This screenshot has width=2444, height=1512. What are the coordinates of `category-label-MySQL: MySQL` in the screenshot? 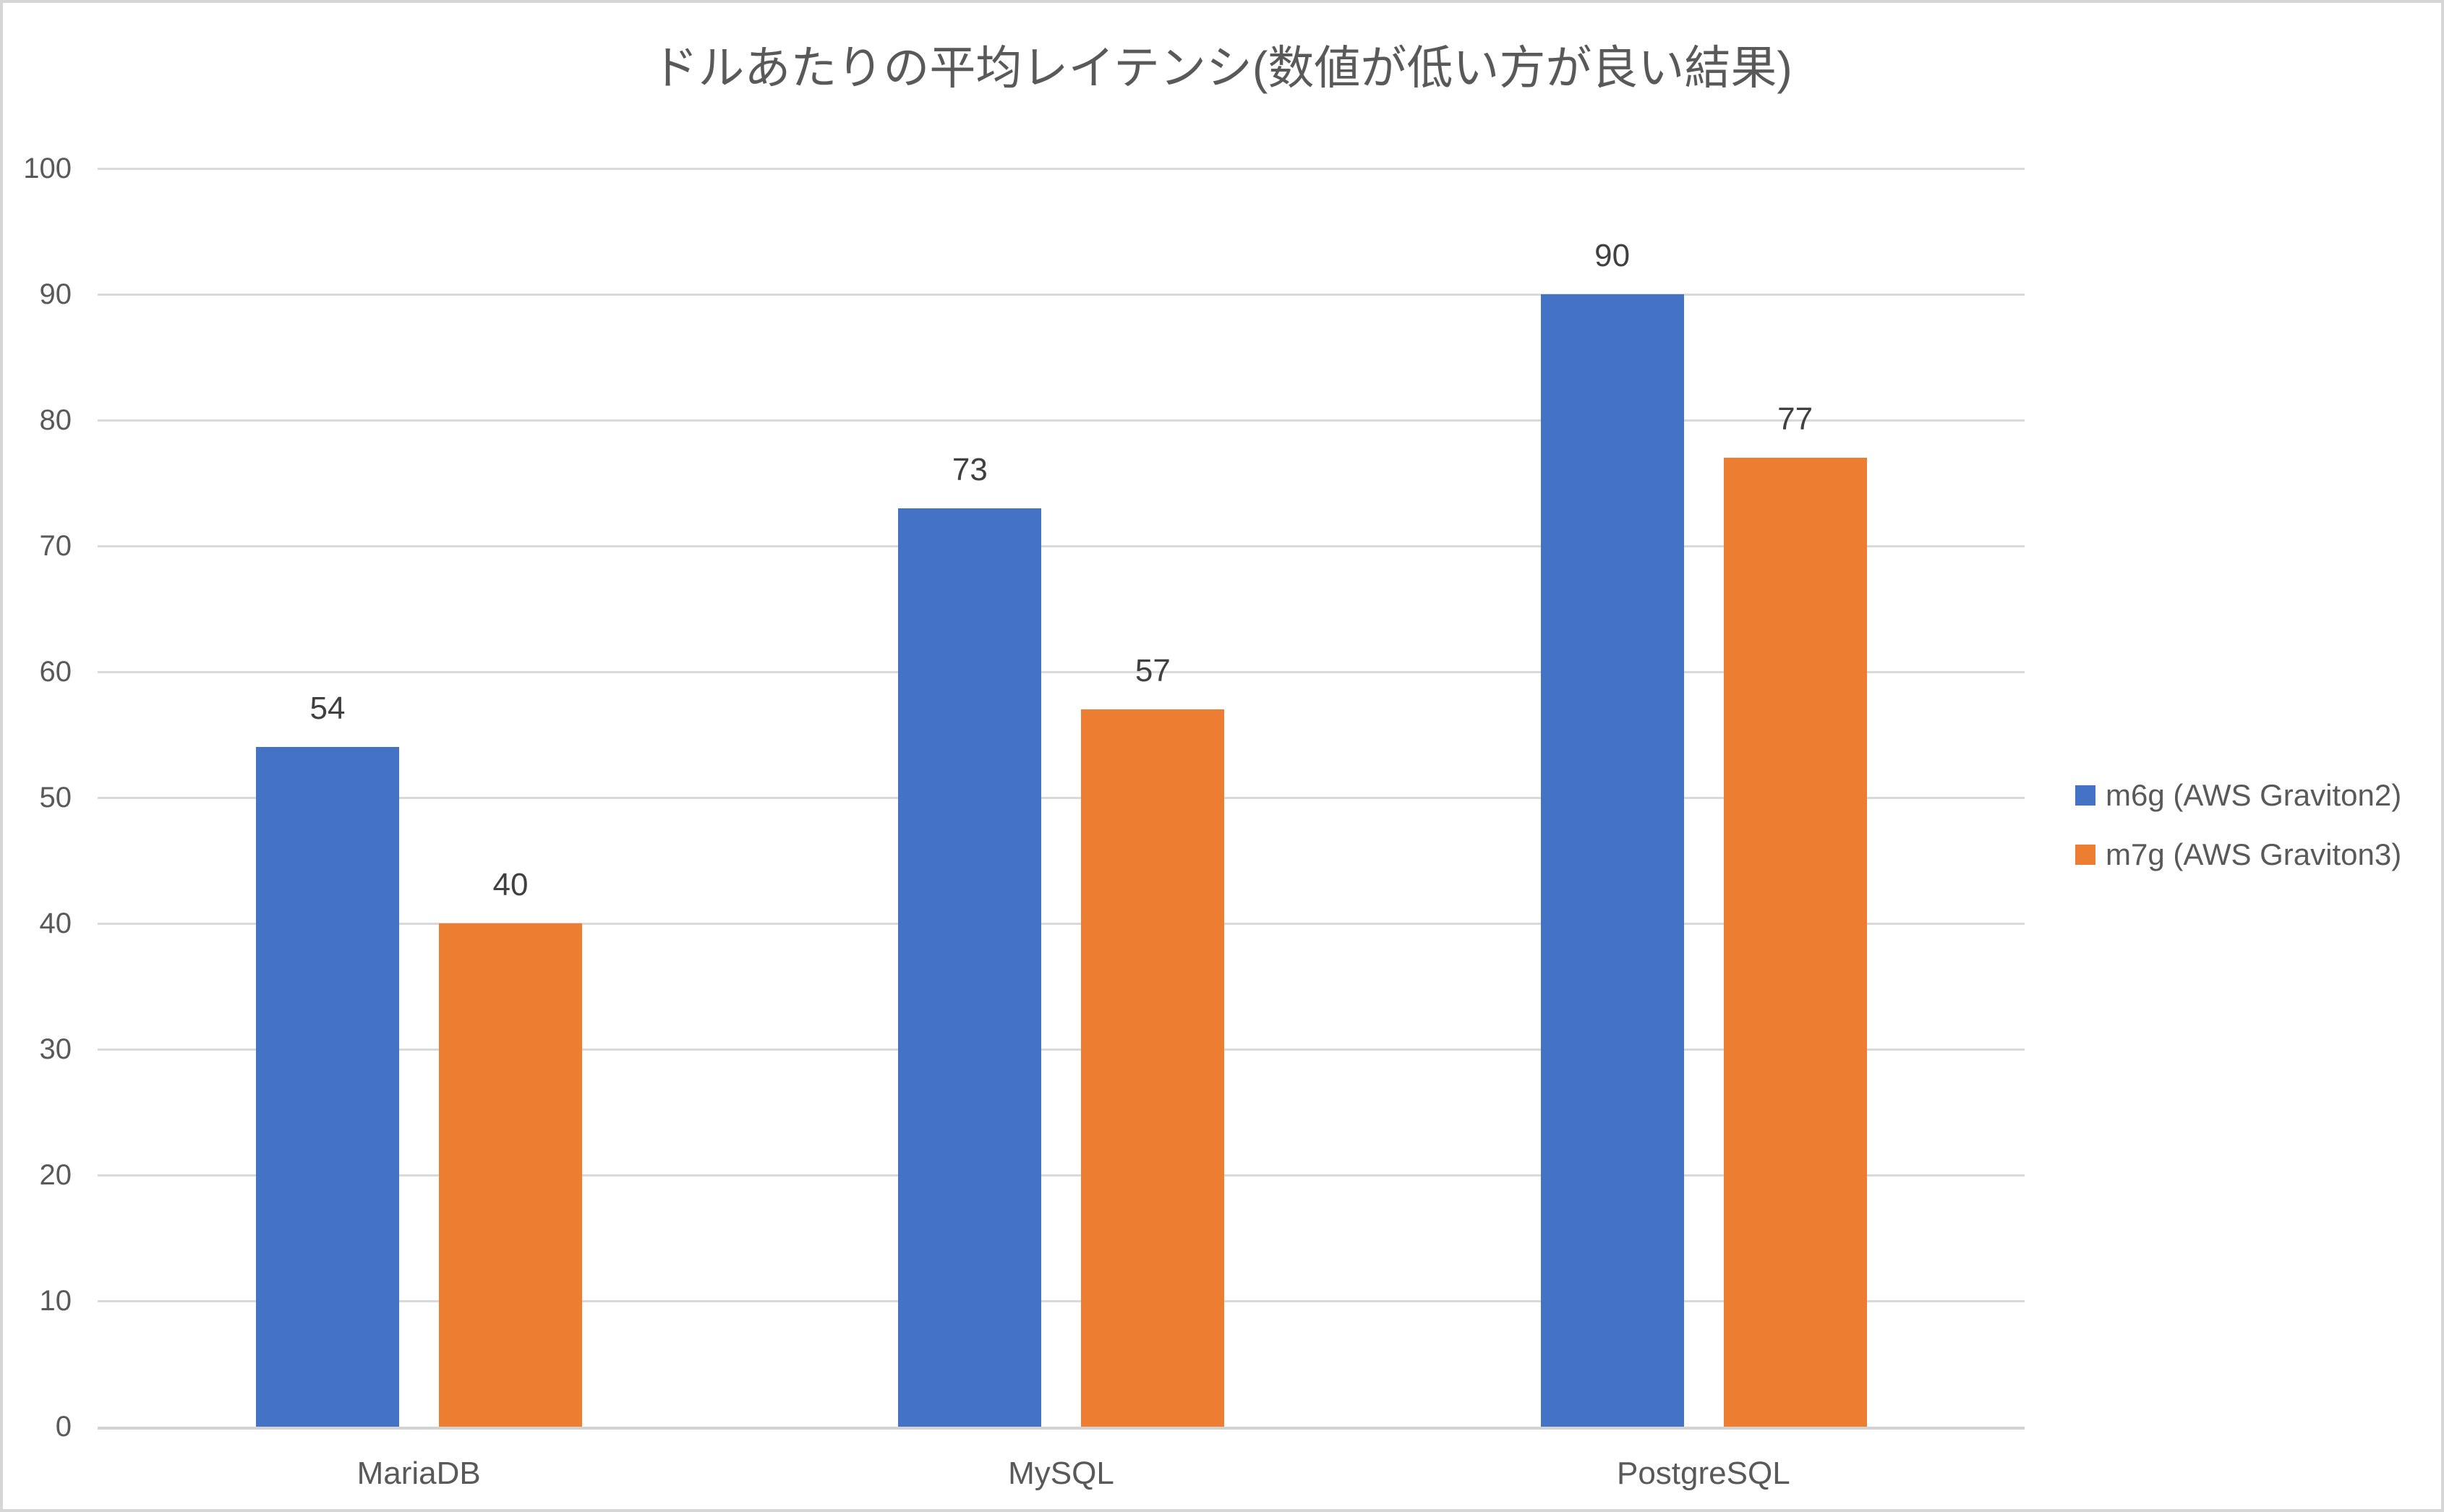 It's located at (1061, 1473).